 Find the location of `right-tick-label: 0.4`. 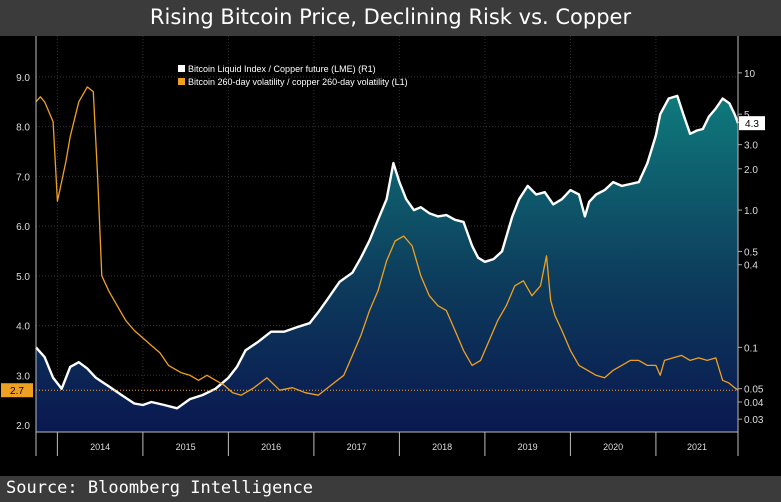

right-tick-label: 0.4 is located at coordinates (751, 266).